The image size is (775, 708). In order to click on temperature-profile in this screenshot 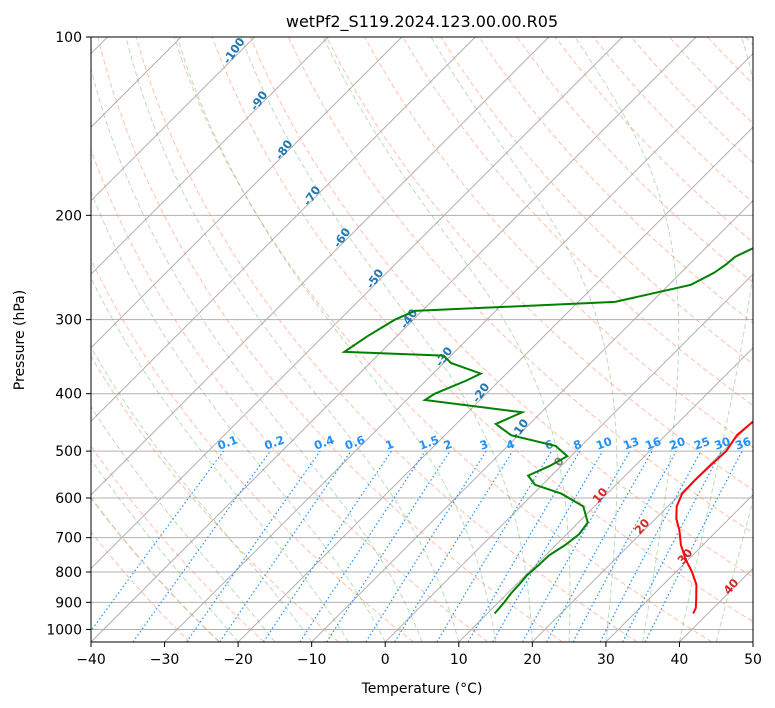, I will do `click(714, 517)`.